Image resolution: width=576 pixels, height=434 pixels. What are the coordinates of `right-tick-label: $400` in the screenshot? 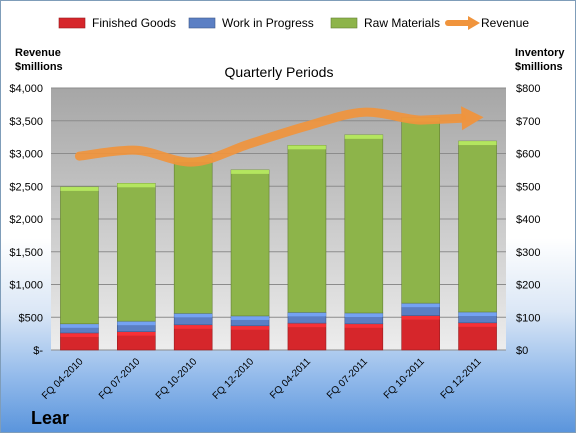 It's located at (528, 220).